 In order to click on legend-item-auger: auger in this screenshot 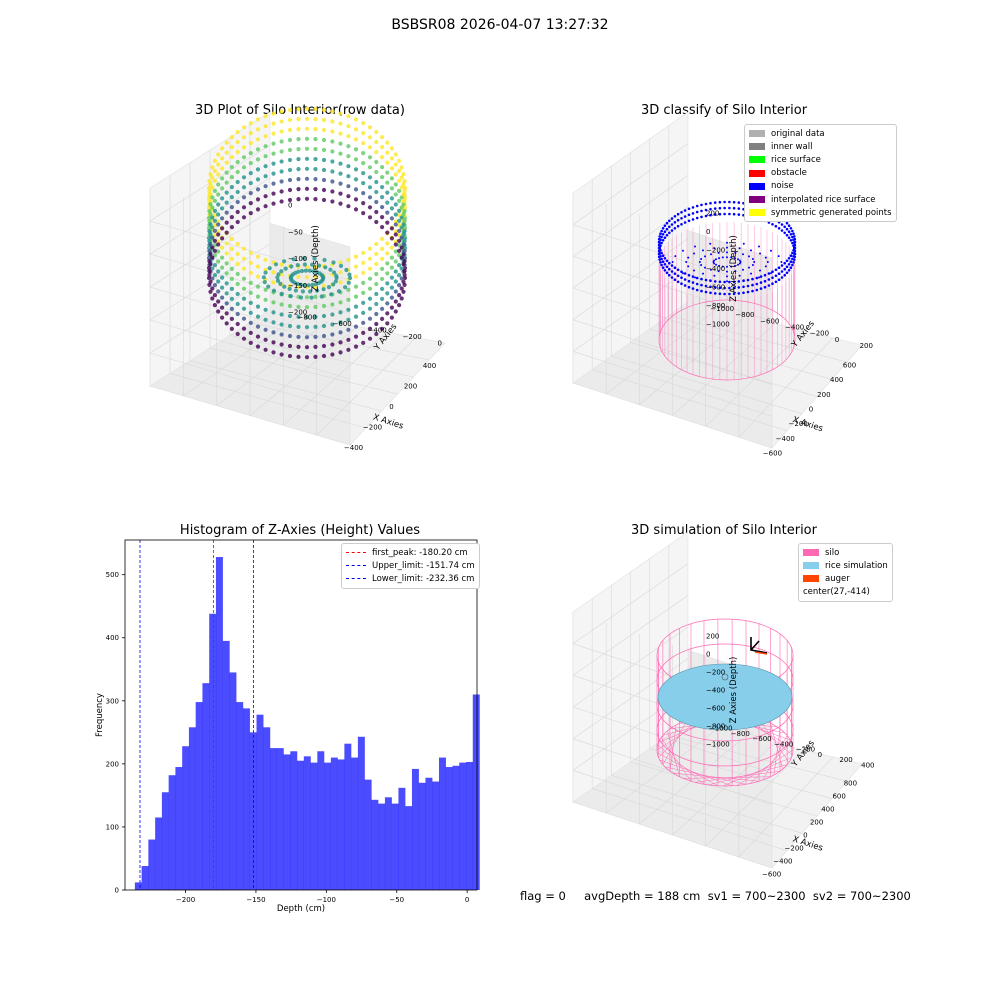, I will do `click(845, 578)`.